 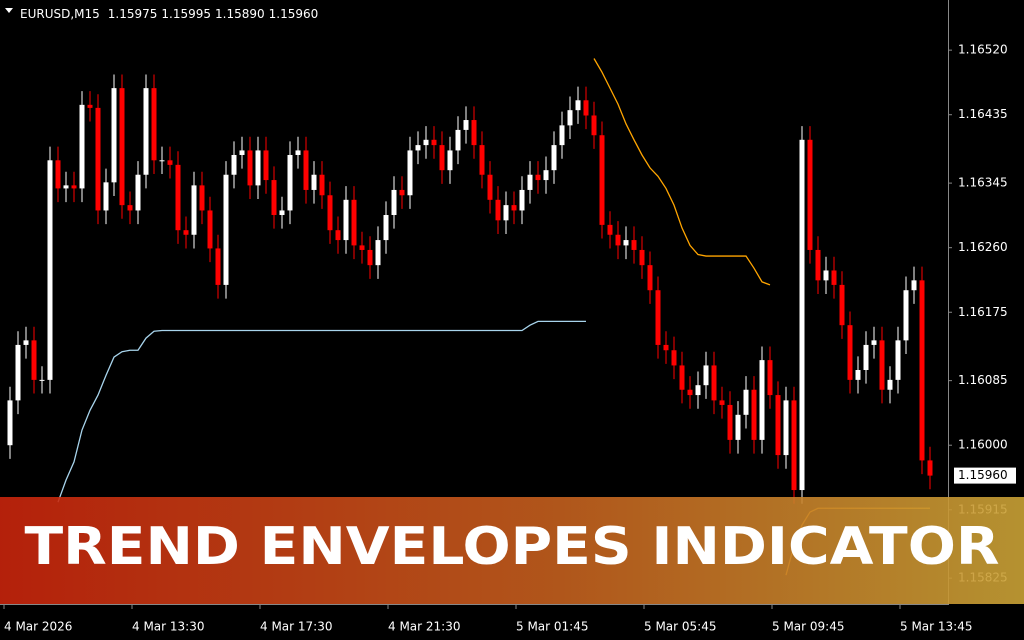 What do you see at coordinates (983, 50) in the screenshot?
I see `y-tick-label: 1.16520` at bounding box center [983, 50].